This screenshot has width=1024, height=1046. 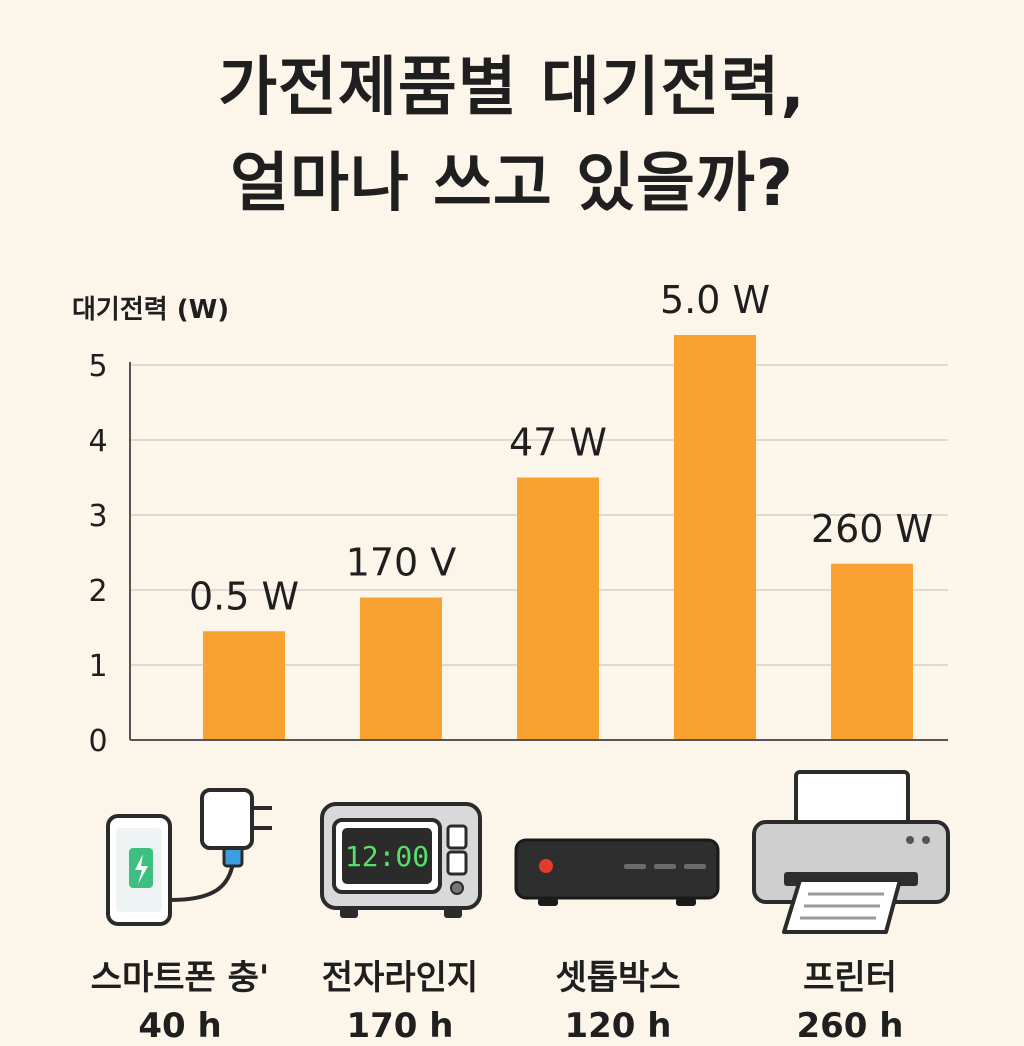 I want to click on data-label-1: 170 V, so click(x=401, y=563).